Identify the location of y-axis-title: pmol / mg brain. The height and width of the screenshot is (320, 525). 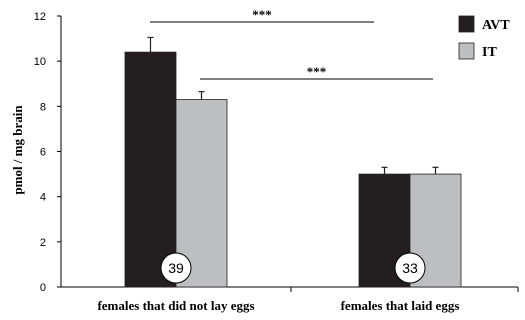
(17, 150).